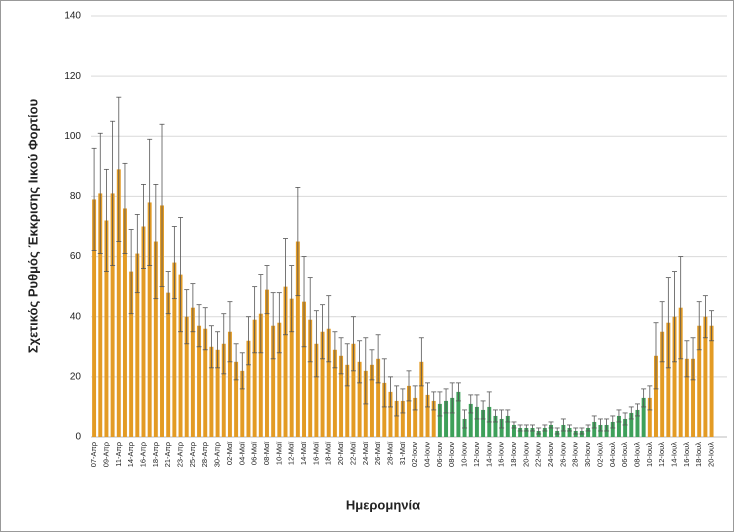 The height and width of the screenshot is (532, 734). Describe the element at coordinates (303, 453) in the screenshot. I see `x-tick-label: 14-Μαϊ` at that location.